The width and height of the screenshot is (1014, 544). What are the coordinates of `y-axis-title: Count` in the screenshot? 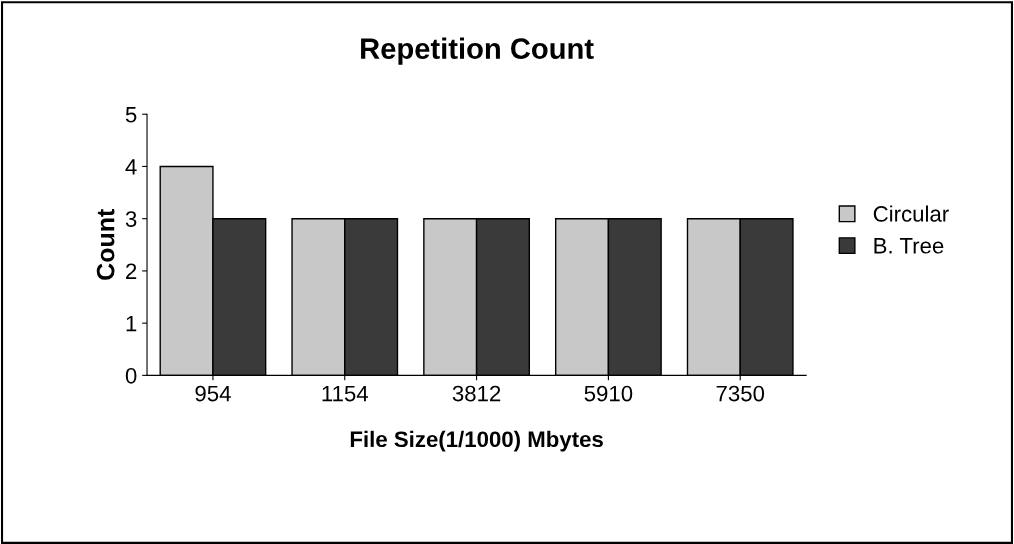 It's located at (105, 244).